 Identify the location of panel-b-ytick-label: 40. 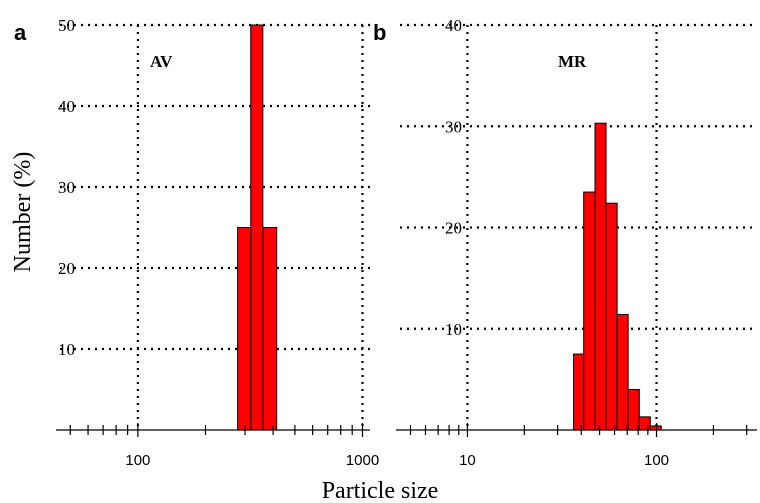
(453, 25).